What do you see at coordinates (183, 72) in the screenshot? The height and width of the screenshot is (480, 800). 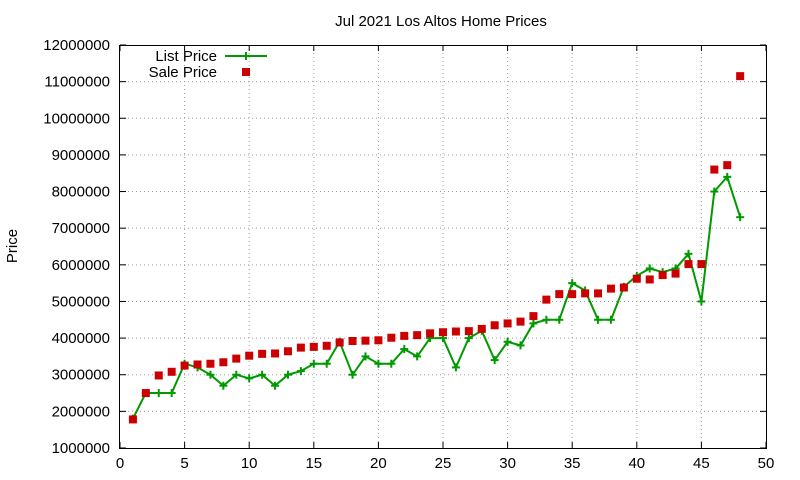 I see `legend-label-sale-price: Sale Price` at bounding box center [183, 72].